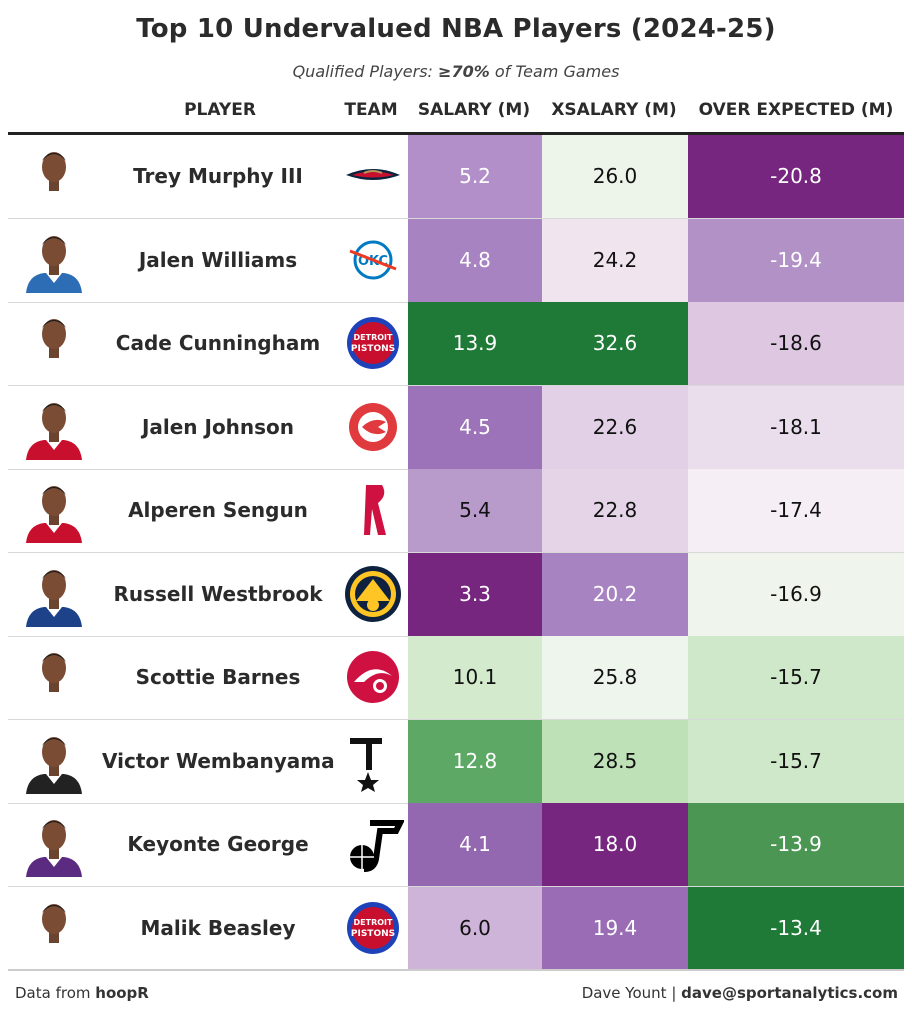  What do you see at coordinates (475, 176) in the screenshot?
I see `salary-cell: 5.2` at bounding box center [475, 176].